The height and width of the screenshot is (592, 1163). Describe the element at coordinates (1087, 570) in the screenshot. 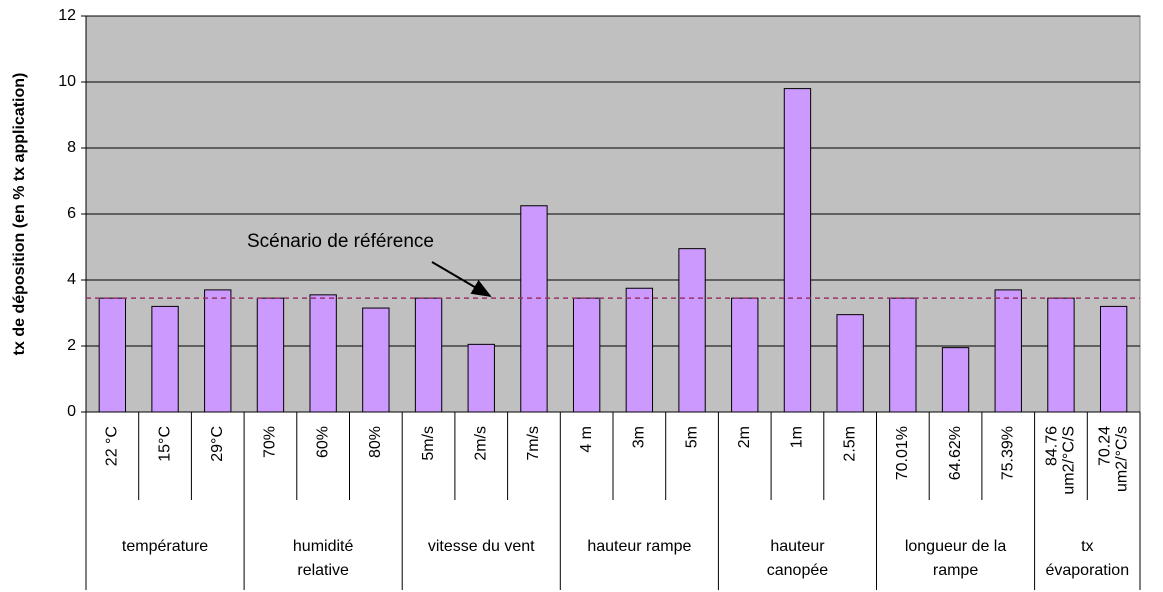

I see `group-label: évaporation` at that location.